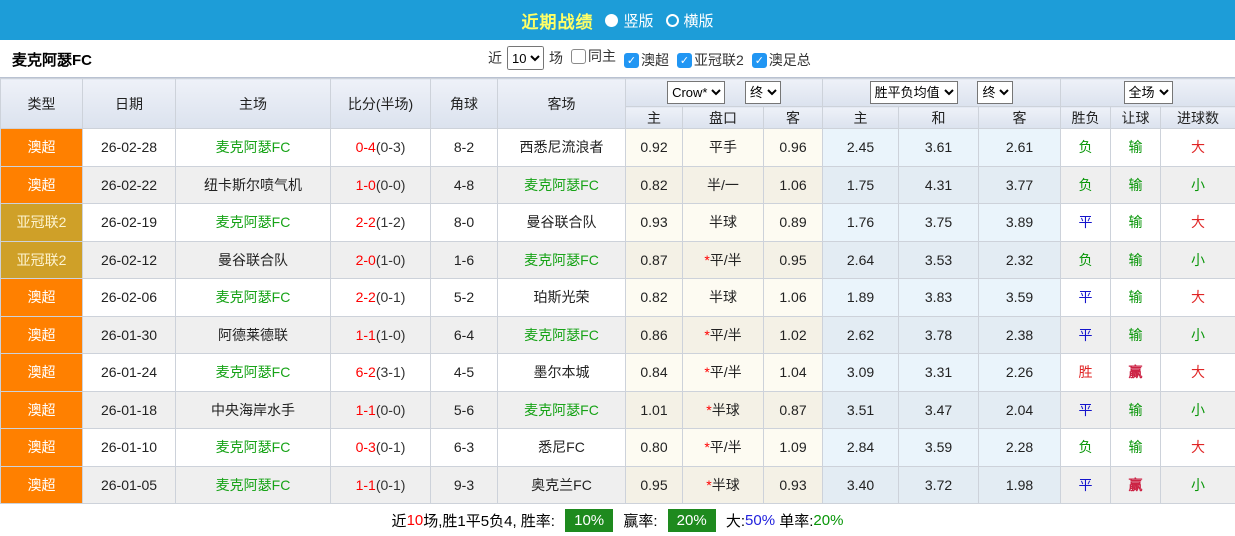 Image resolution: width=1235 pixels, height=536 pixels. I want to click on filter-bar: 麦克阿瑟FC 近 10 场 同主✓澳超✓亚冠联2✓澳足总, so click(617, 59).